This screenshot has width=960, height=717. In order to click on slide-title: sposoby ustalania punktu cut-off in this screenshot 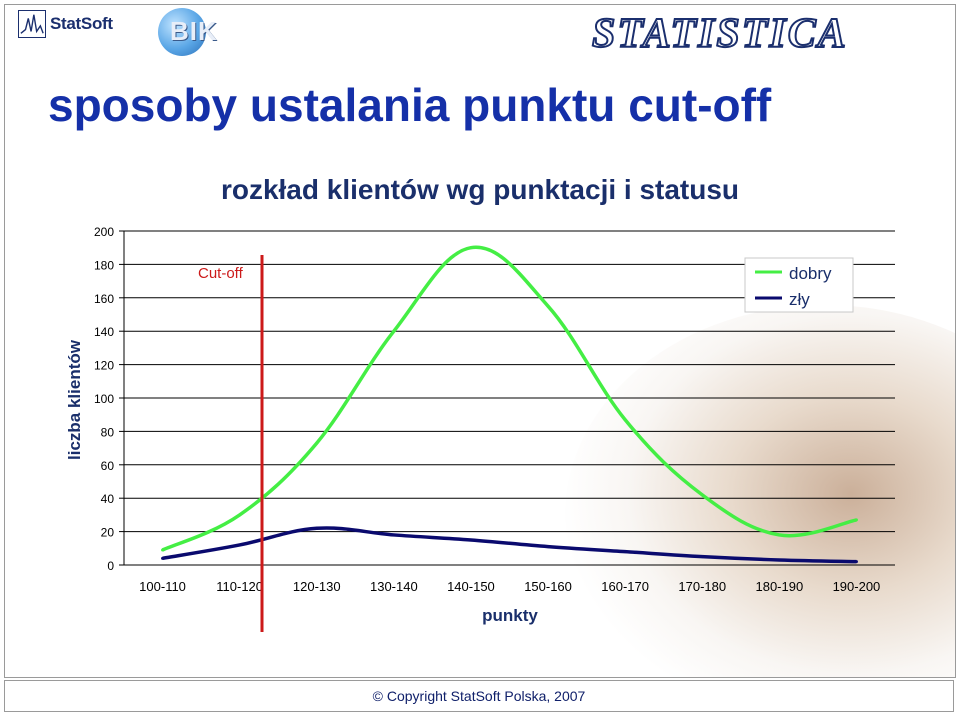, I will do `click(410, 105)`.